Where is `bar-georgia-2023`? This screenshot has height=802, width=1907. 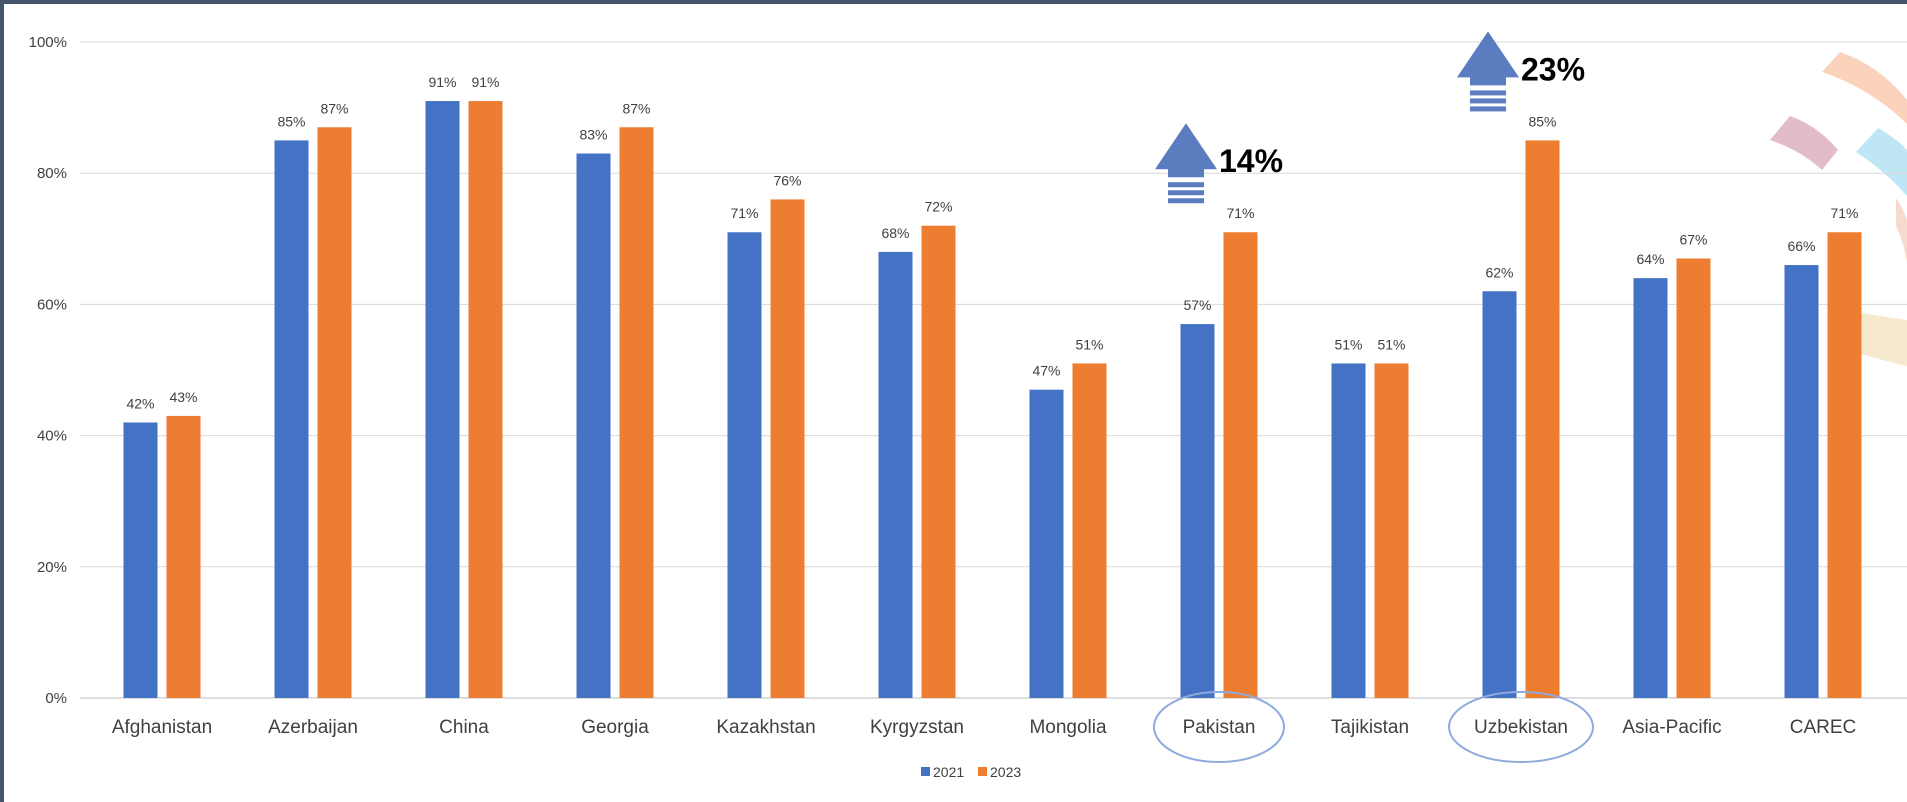
bar-georgia-2023 is located at coordinates (636, 412).